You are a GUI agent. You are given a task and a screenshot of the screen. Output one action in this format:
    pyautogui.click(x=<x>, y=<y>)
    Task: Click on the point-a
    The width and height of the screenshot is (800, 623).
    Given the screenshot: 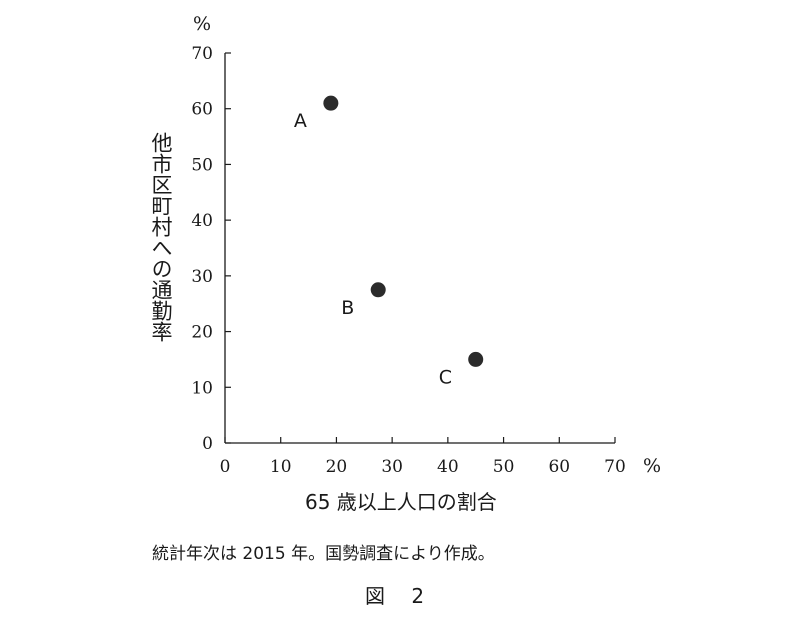 What is the action you would take?
    pyautogui.click(x=331, y=103)
    